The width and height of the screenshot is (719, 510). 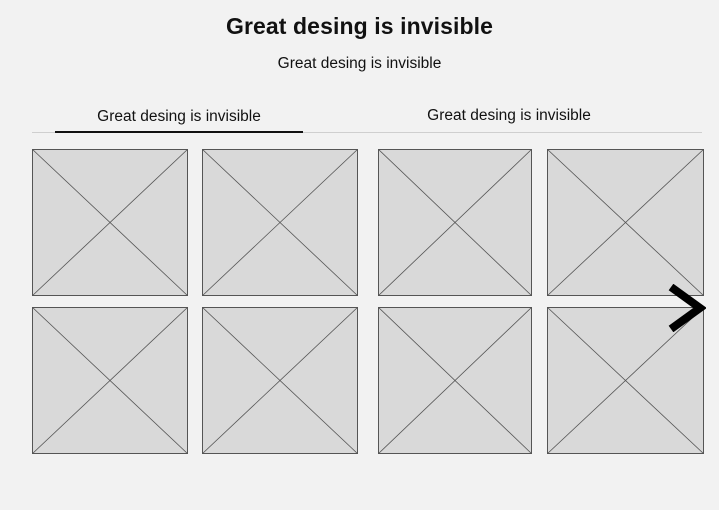 What do you see at coordinates (359, 63) in the screenshot?
I see `page-subtitle: Great desing is invisible` at bounding box center [359, 63].